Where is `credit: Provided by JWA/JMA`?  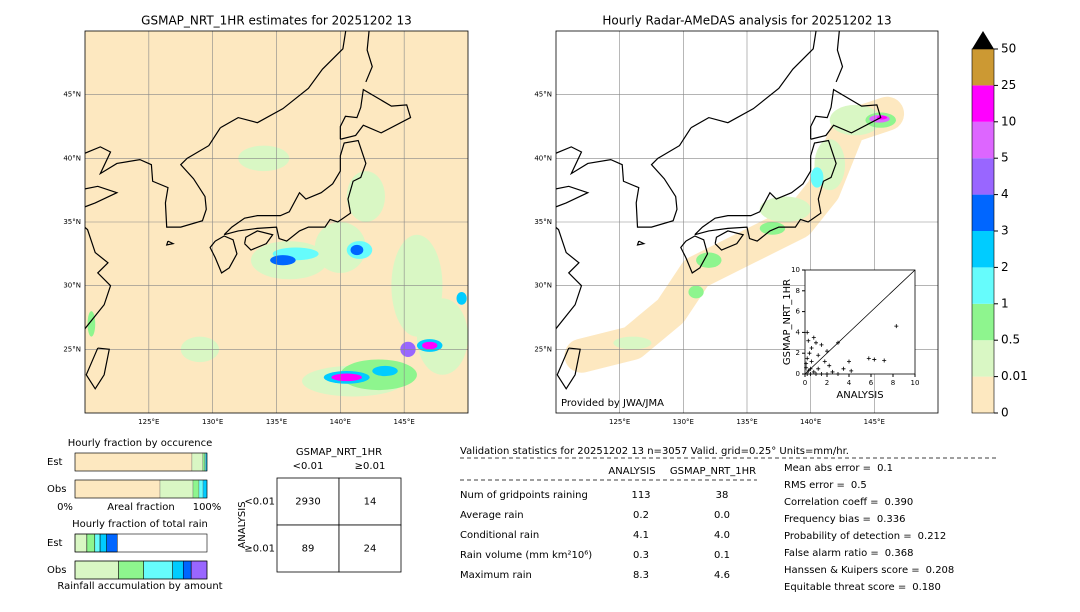 credit: Provided by JWA/JMA is located at coordinates (612, 403).